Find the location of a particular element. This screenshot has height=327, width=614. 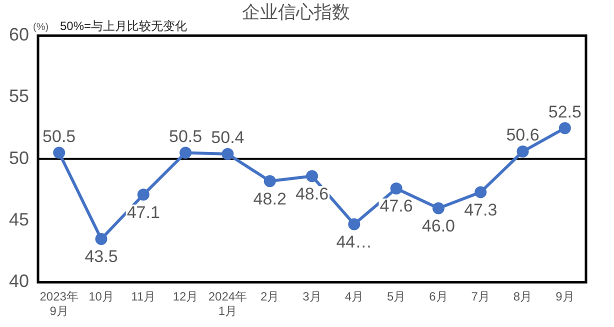

x-tick-label: 4月 is located at coordinates (354, 297).